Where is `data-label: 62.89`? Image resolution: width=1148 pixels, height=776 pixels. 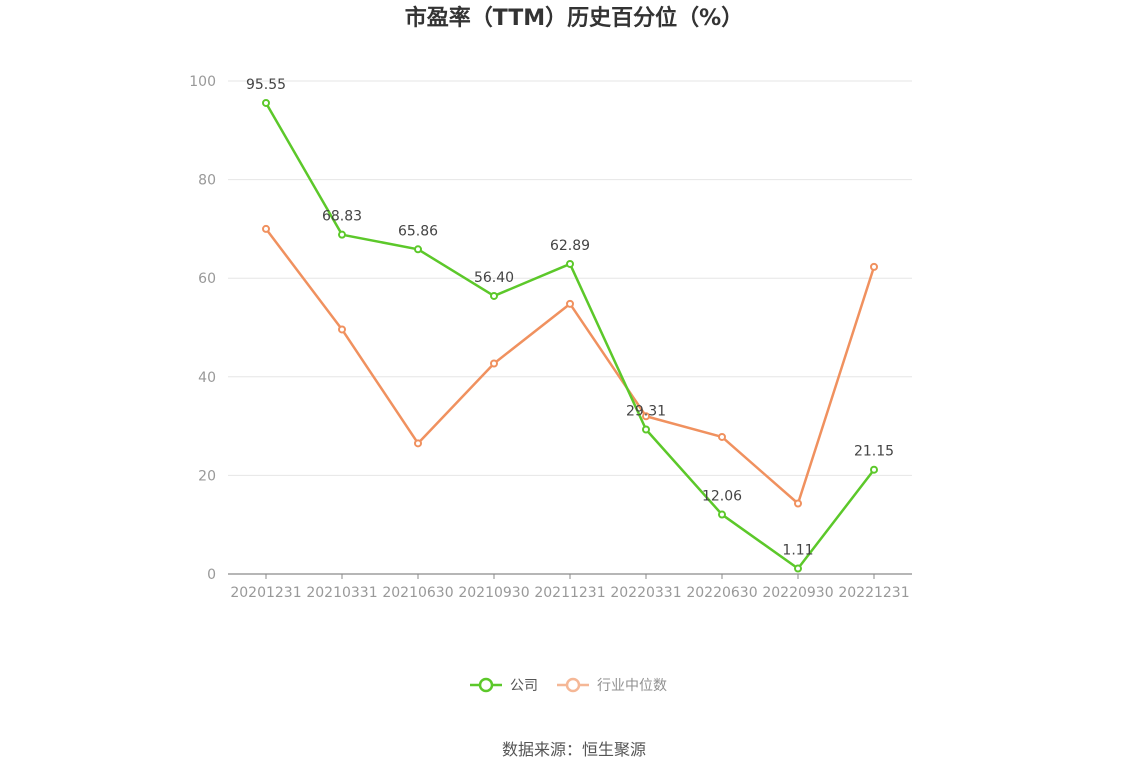
data-label: 62.89 is located at coordinates (570, 246).